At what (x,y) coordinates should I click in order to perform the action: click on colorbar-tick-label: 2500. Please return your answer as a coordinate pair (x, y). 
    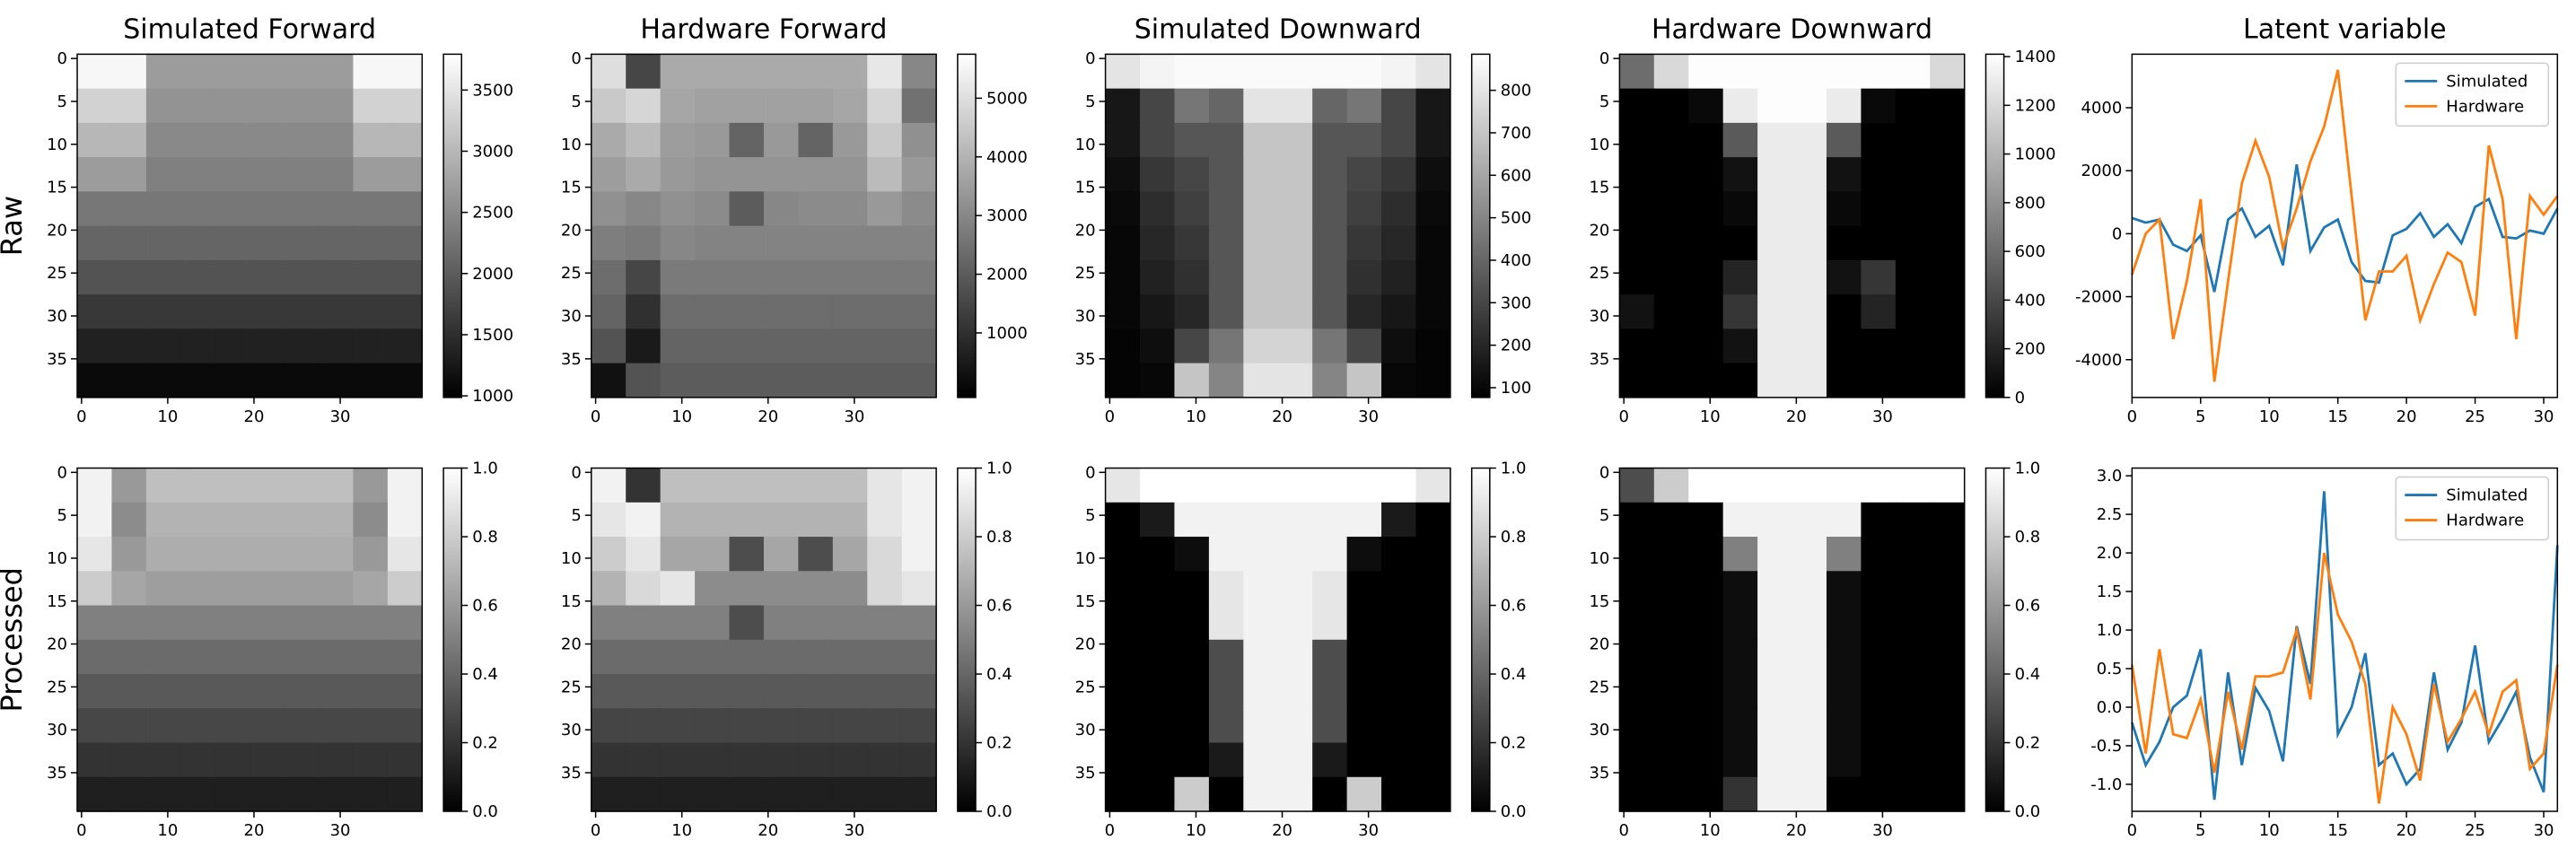
    Looking at the image, I should click on (492, 213).